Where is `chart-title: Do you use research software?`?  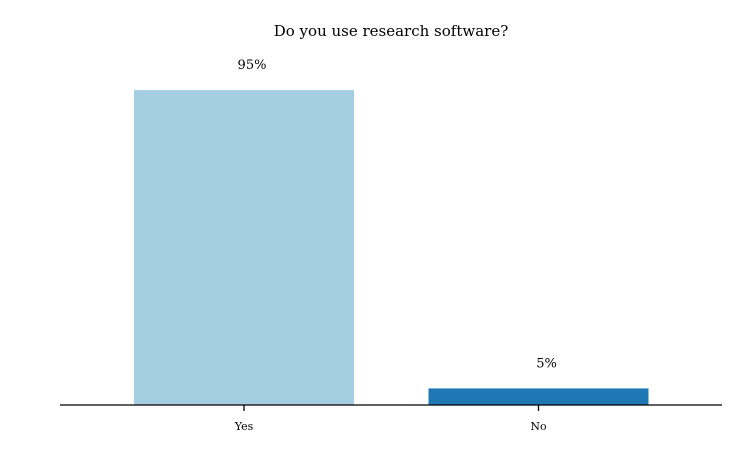 chart-title: Do you use research software? is located at coordinates (391, 31).